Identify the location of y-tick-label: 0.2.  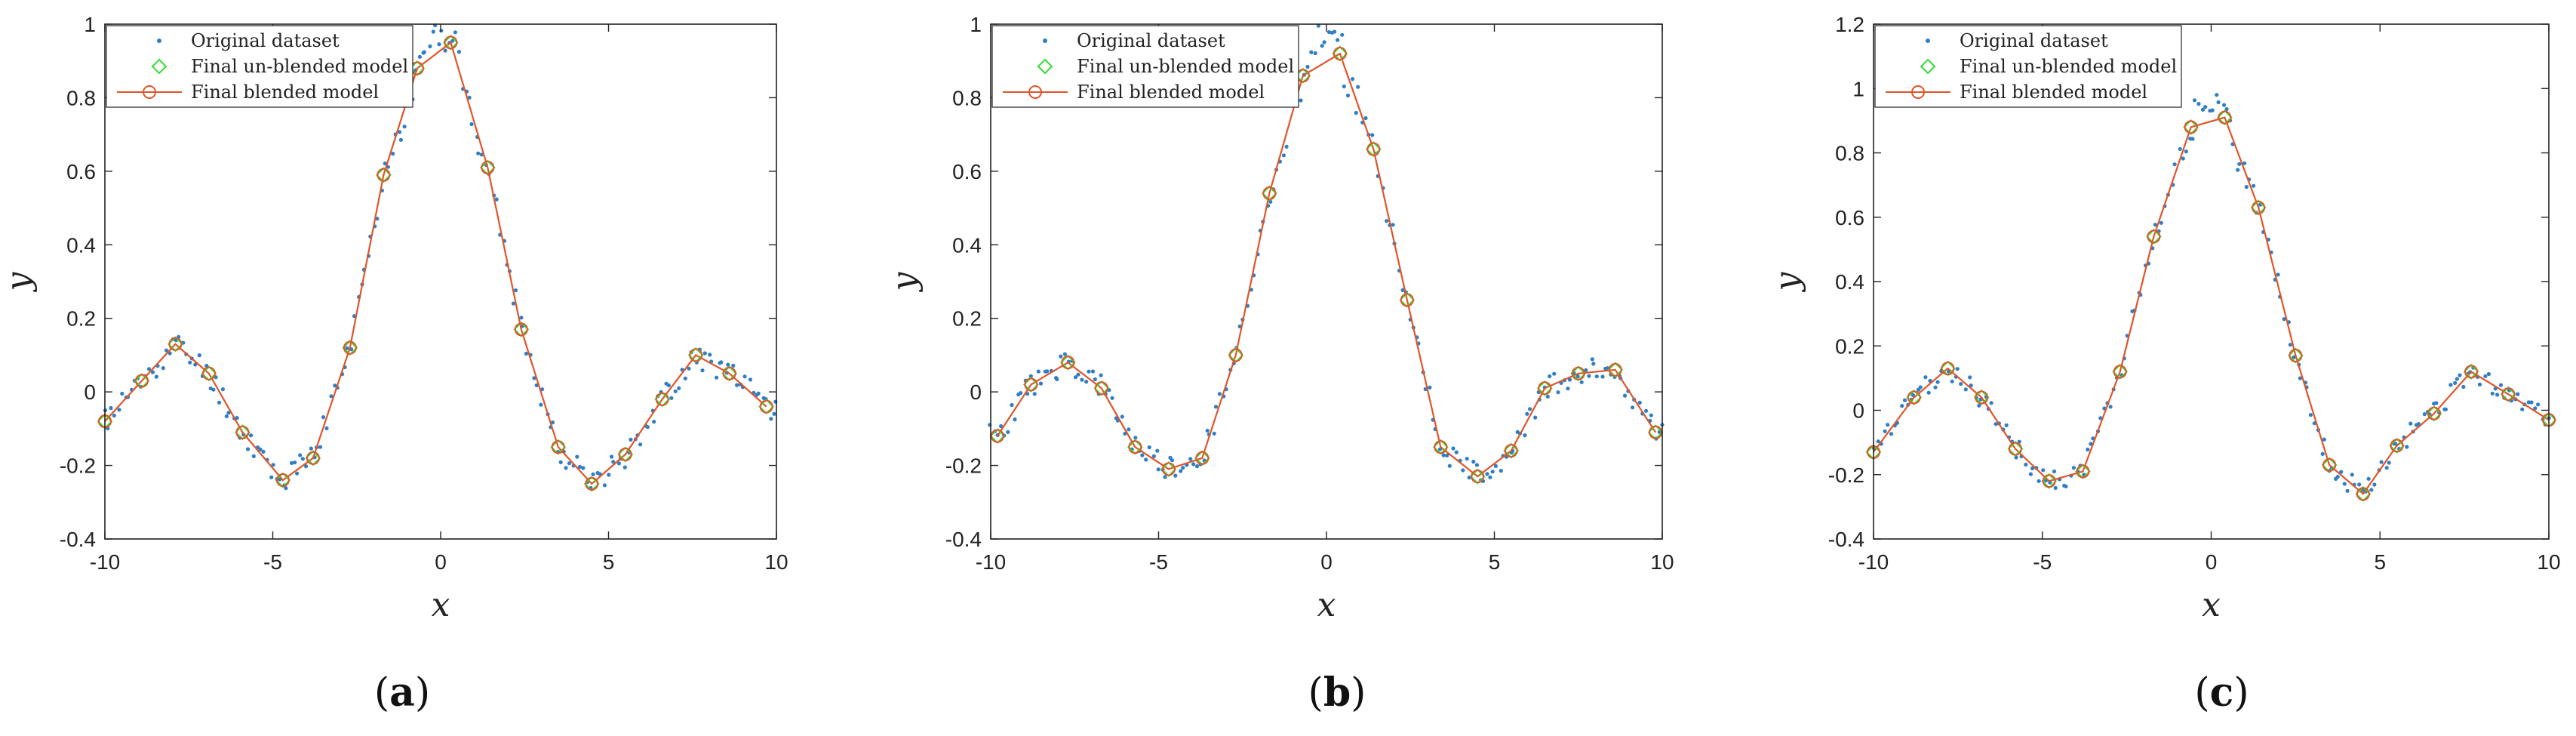
(81, 319).